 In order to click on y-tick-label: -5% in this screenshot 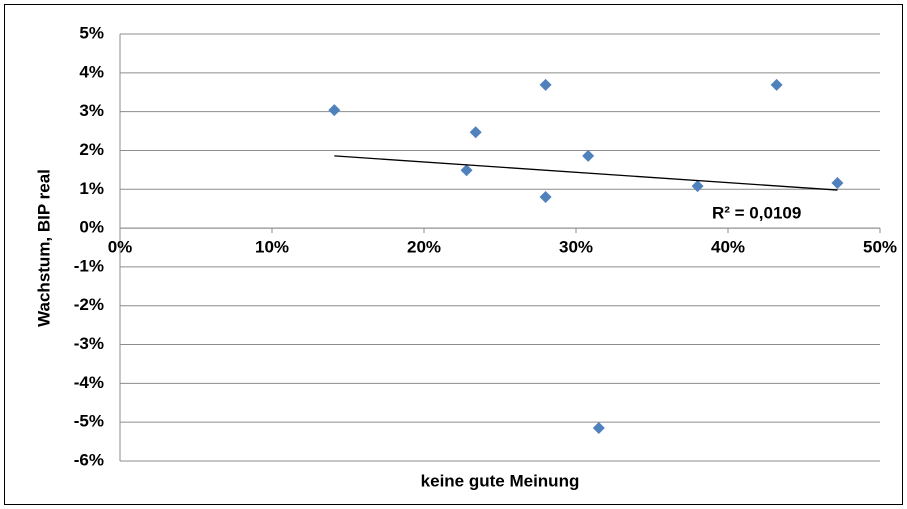, I will do `click(89, 421)`.